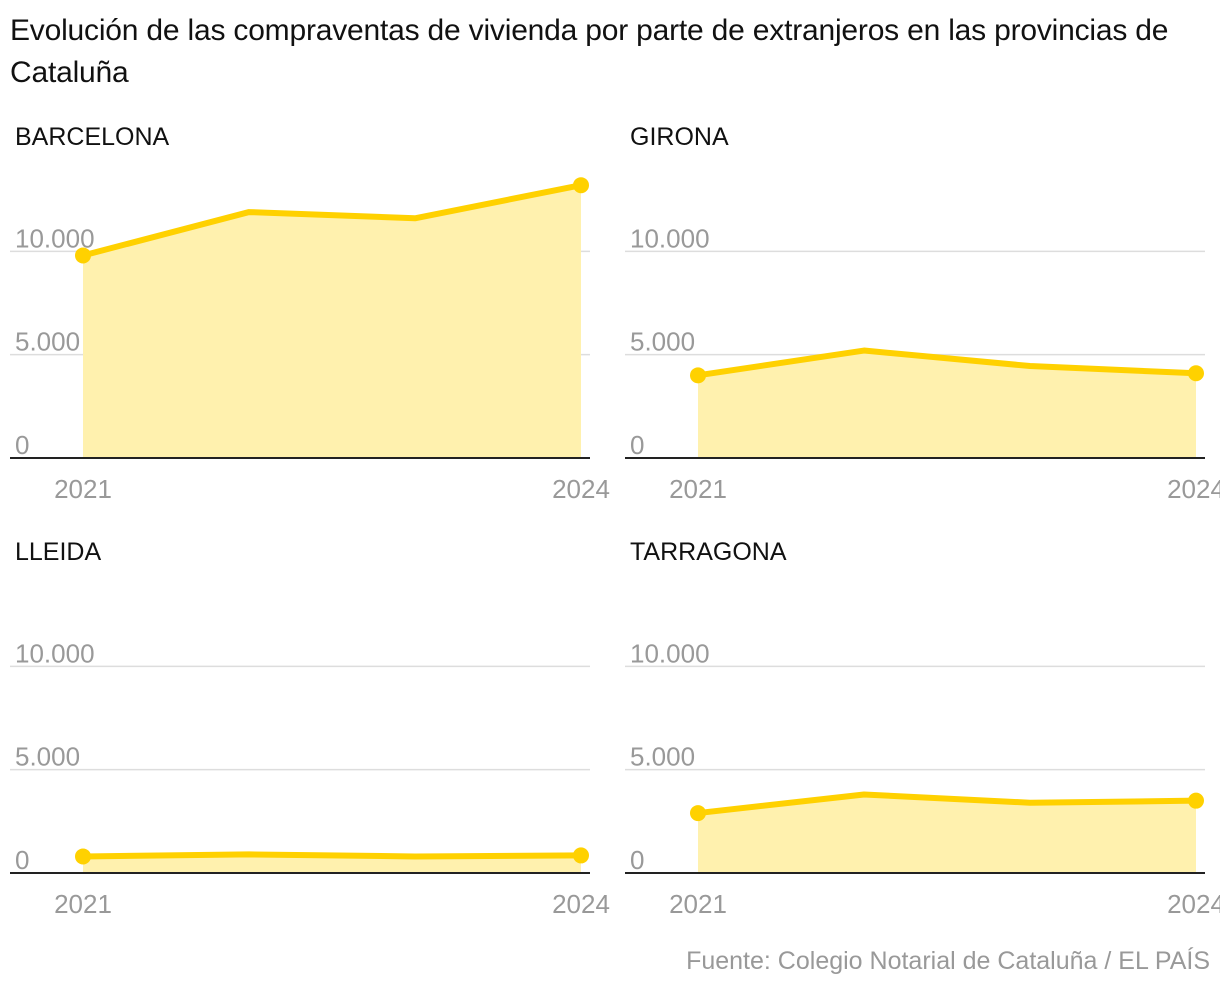 This screenshot has height=990, width=1220. I want to click on panel-title-girona: GIRONA, so click(679, 137).